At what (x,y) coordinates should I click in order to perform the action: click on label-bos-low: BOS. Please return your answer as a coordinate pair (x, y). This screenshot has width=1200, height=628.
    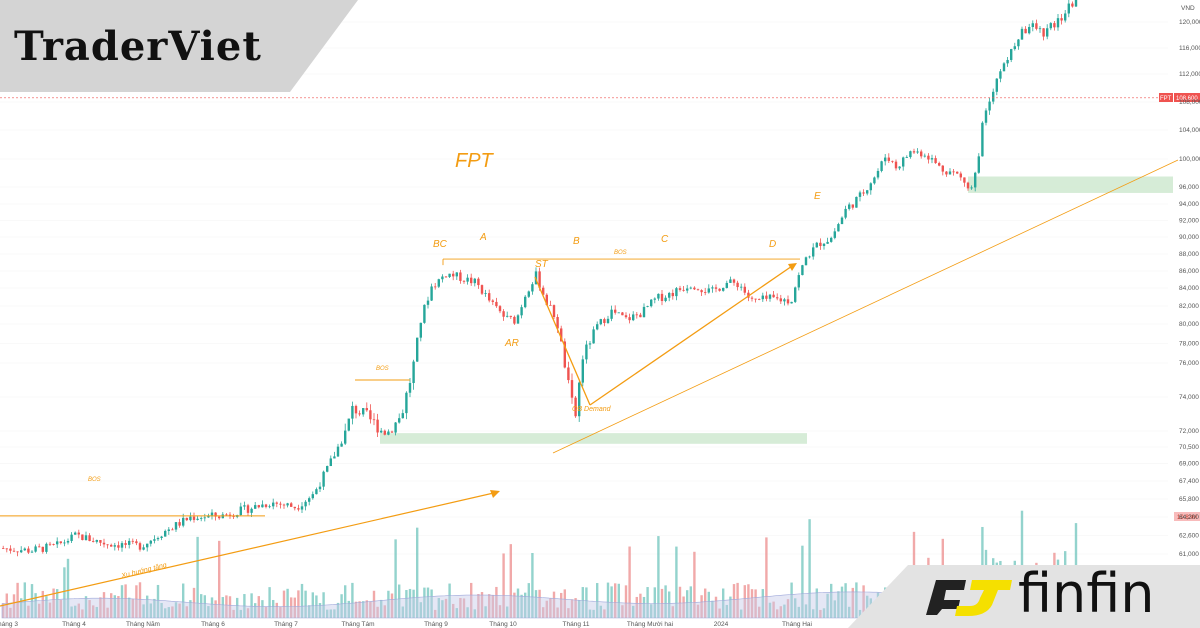
    Looking at the image, I should click on (94, 480).